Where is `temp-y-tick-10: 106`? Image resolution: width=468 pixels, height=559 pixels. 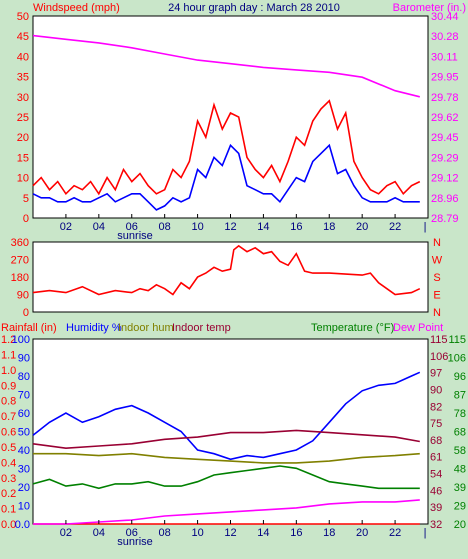
temp-y-tick-10: 106 is located at coordinates (439, 357).